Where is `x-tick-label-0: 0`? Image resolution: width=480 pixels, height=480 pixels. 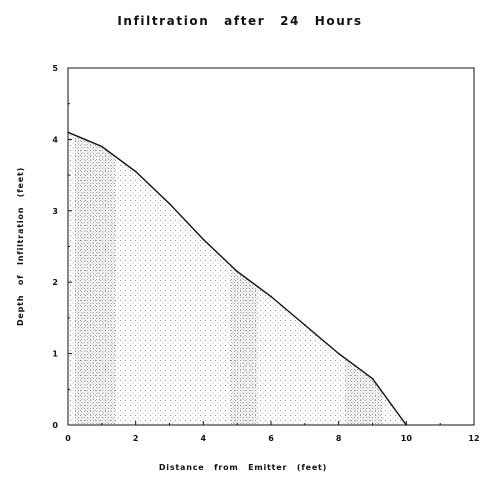 x-tick-label-0: 0 is located at coordinates (68, 438).